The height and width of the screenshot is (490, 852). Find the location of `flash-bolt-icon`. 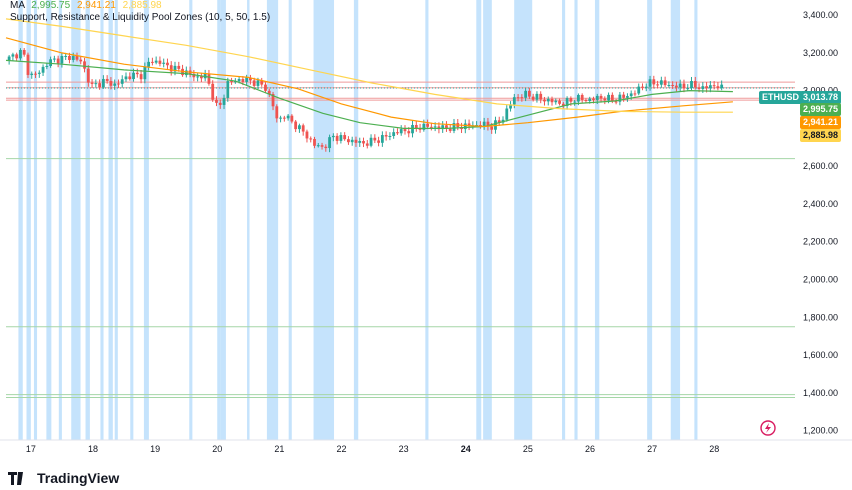

flash-bolt-icon is located at coordinates (768, 428).